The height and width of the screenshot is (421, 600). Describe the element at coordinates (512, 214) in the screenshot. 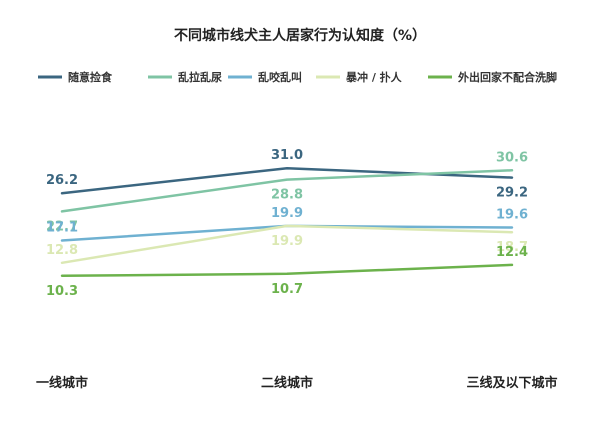

I see `data-label-s2-p2: 19.6` at that location.